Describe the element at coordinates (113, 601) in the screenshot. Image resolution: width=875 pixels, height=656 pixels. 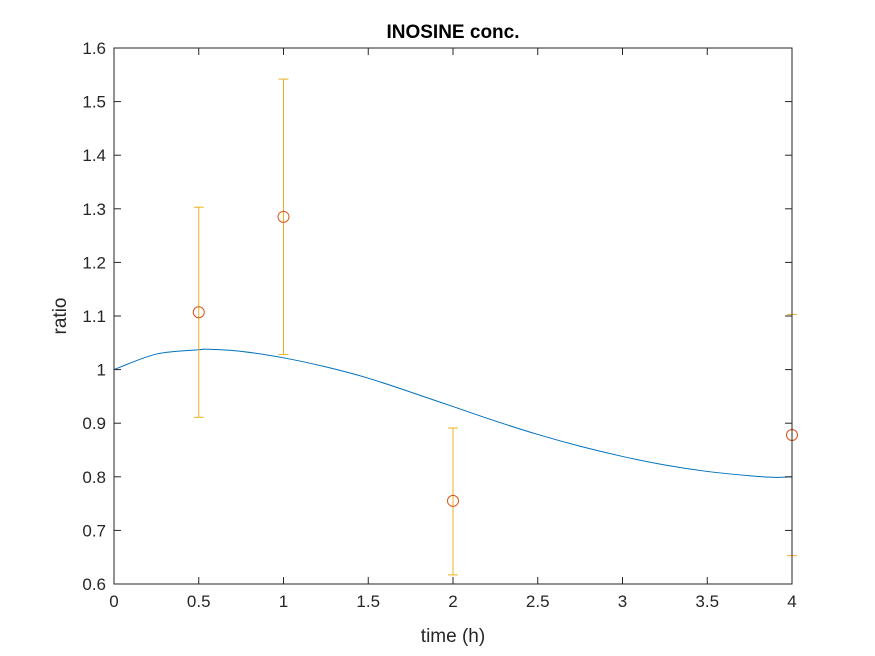
I see `x-tick-label: 0` at that location.